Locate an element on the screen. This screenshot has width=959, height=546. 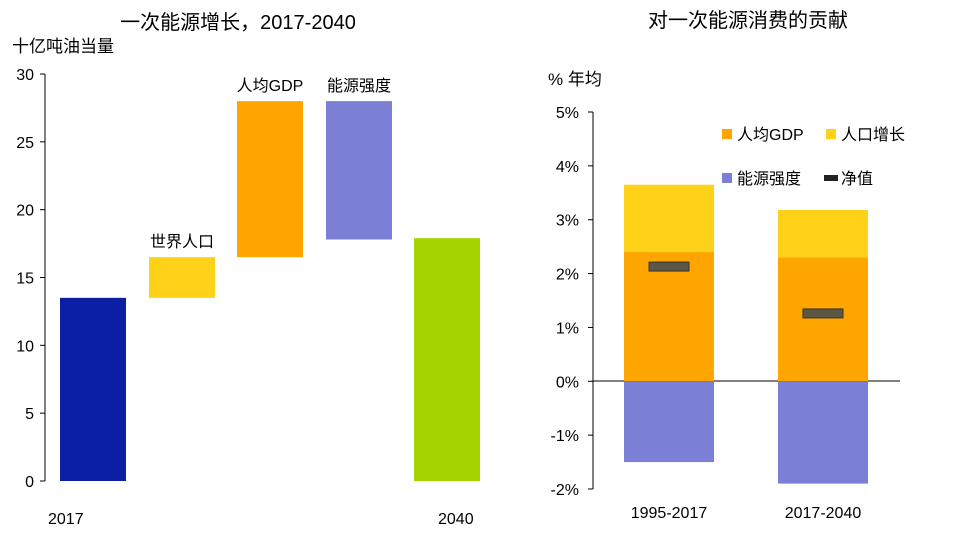
left-y-tick-label: 25 is located at coordinates (25, 143).